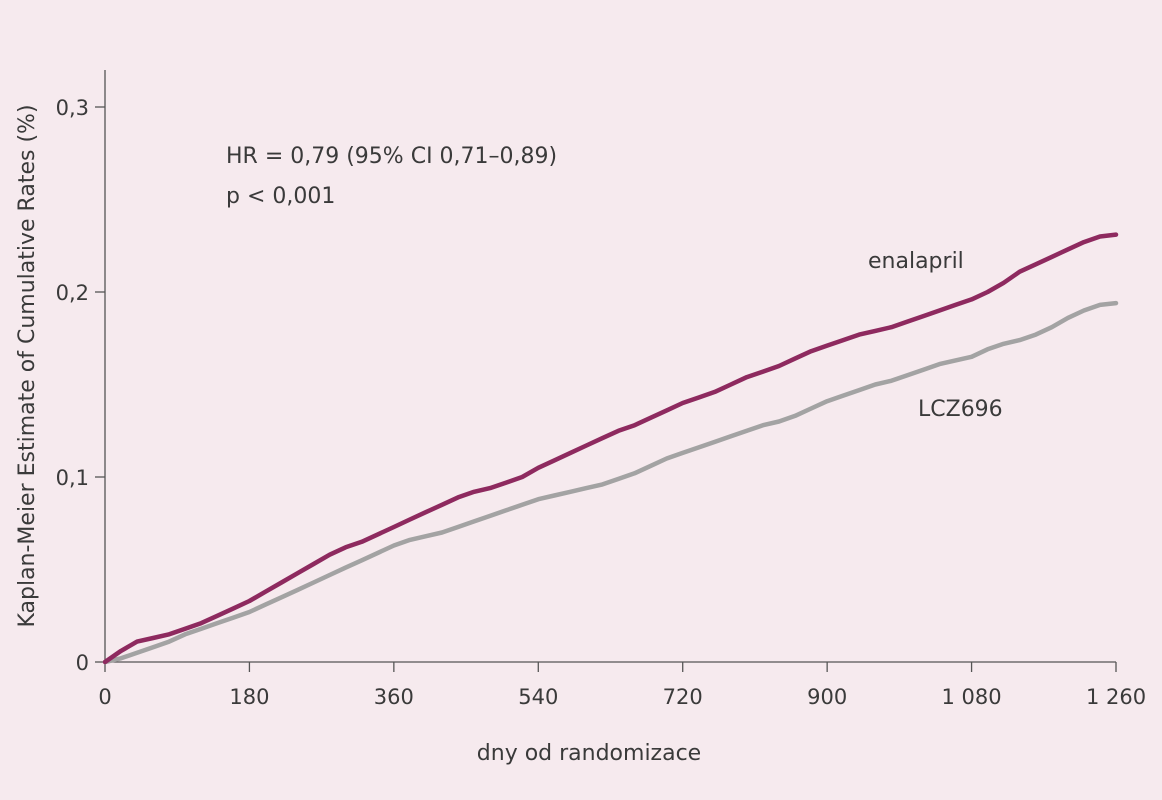 This screenshot has height=800, width=1162. What do you see at coordinates (72, 293) in the screenshot?
I see `y-tick-label: 0,2` at bounding box center [72, 293].